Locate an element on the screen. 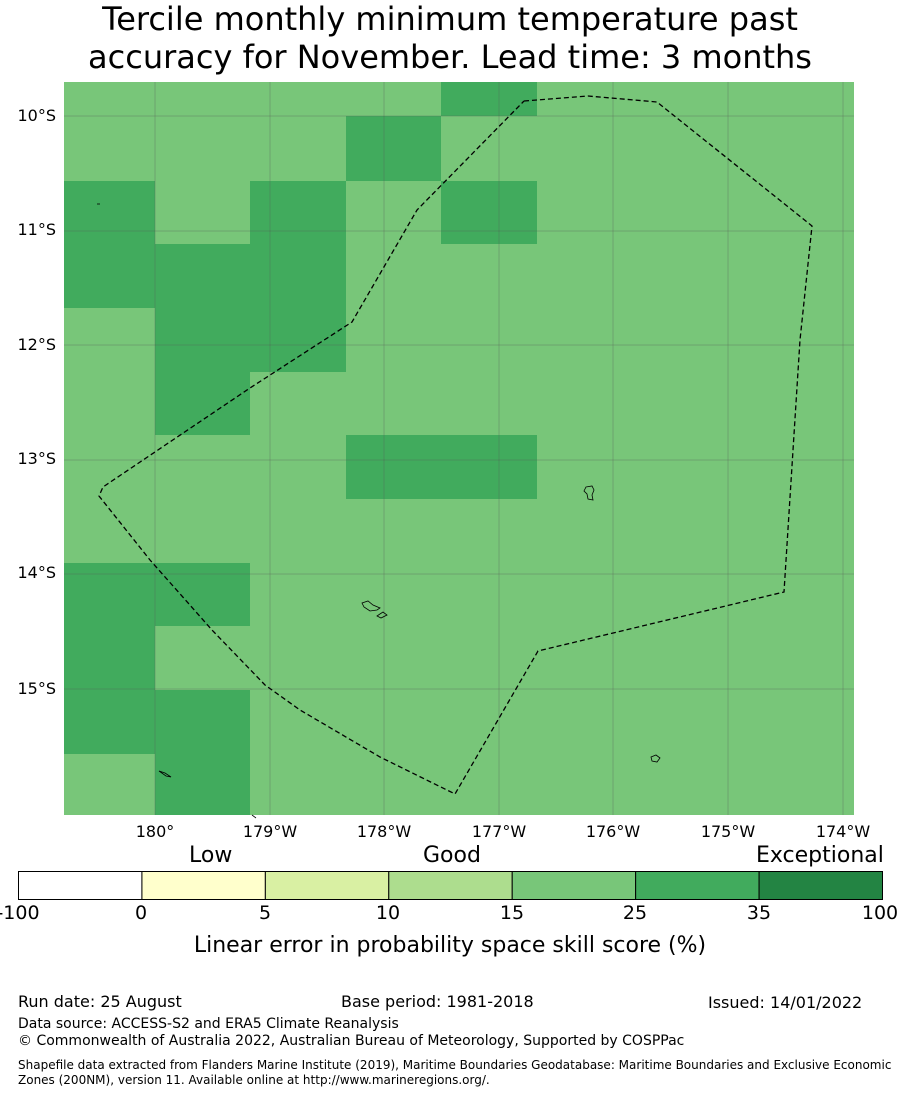 The width and height of the screenshot is (900, 1095). lat-tick-label: 14°S is located at coordinates (36, 572).